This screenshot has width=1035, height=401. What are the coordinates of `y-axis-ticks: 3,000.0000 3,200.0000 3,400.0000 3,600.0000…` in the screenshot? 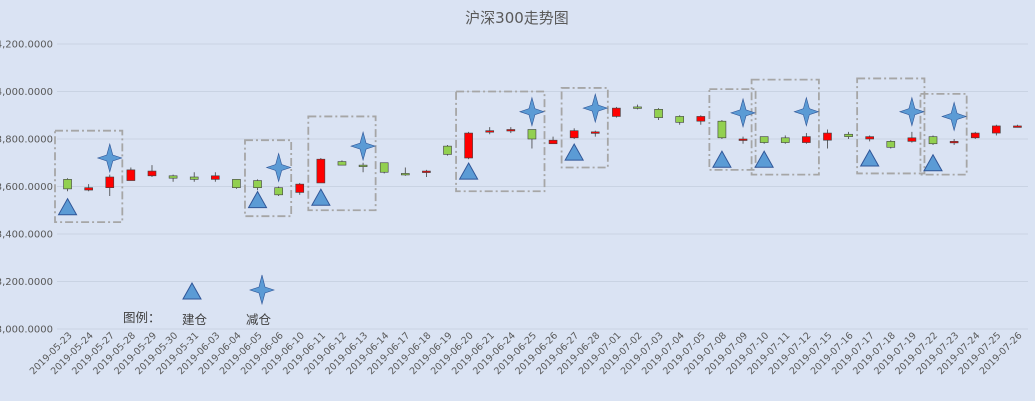 It's located at (26, 188).